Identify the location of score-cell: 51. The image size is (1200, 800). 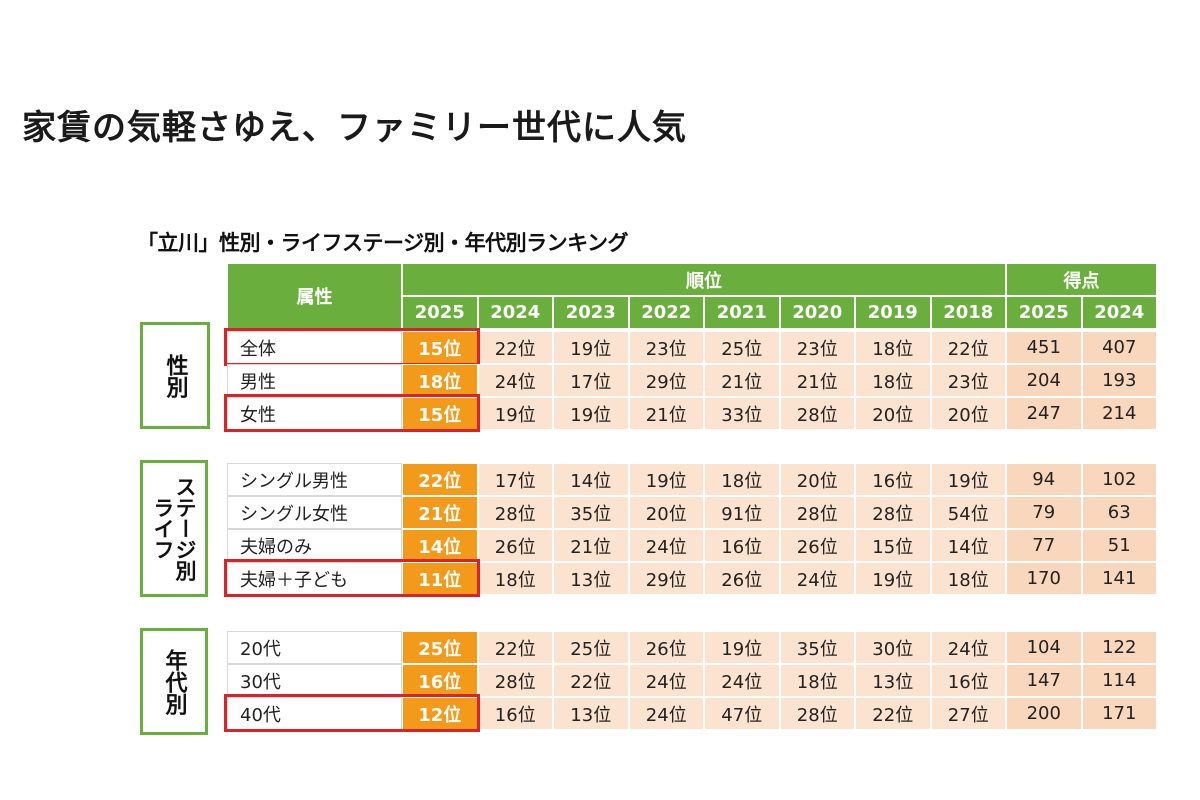
(1119, 545).